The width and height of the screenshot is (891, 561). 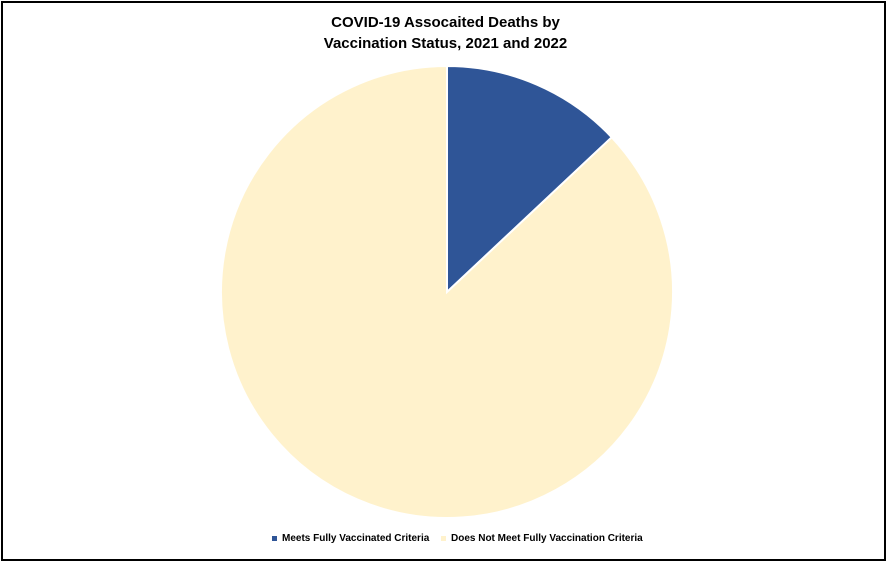 I want to click on legend-label-not-vaccinated: Does Not Meet Fully Vaccination Criteria, so click(x=547, y=538).